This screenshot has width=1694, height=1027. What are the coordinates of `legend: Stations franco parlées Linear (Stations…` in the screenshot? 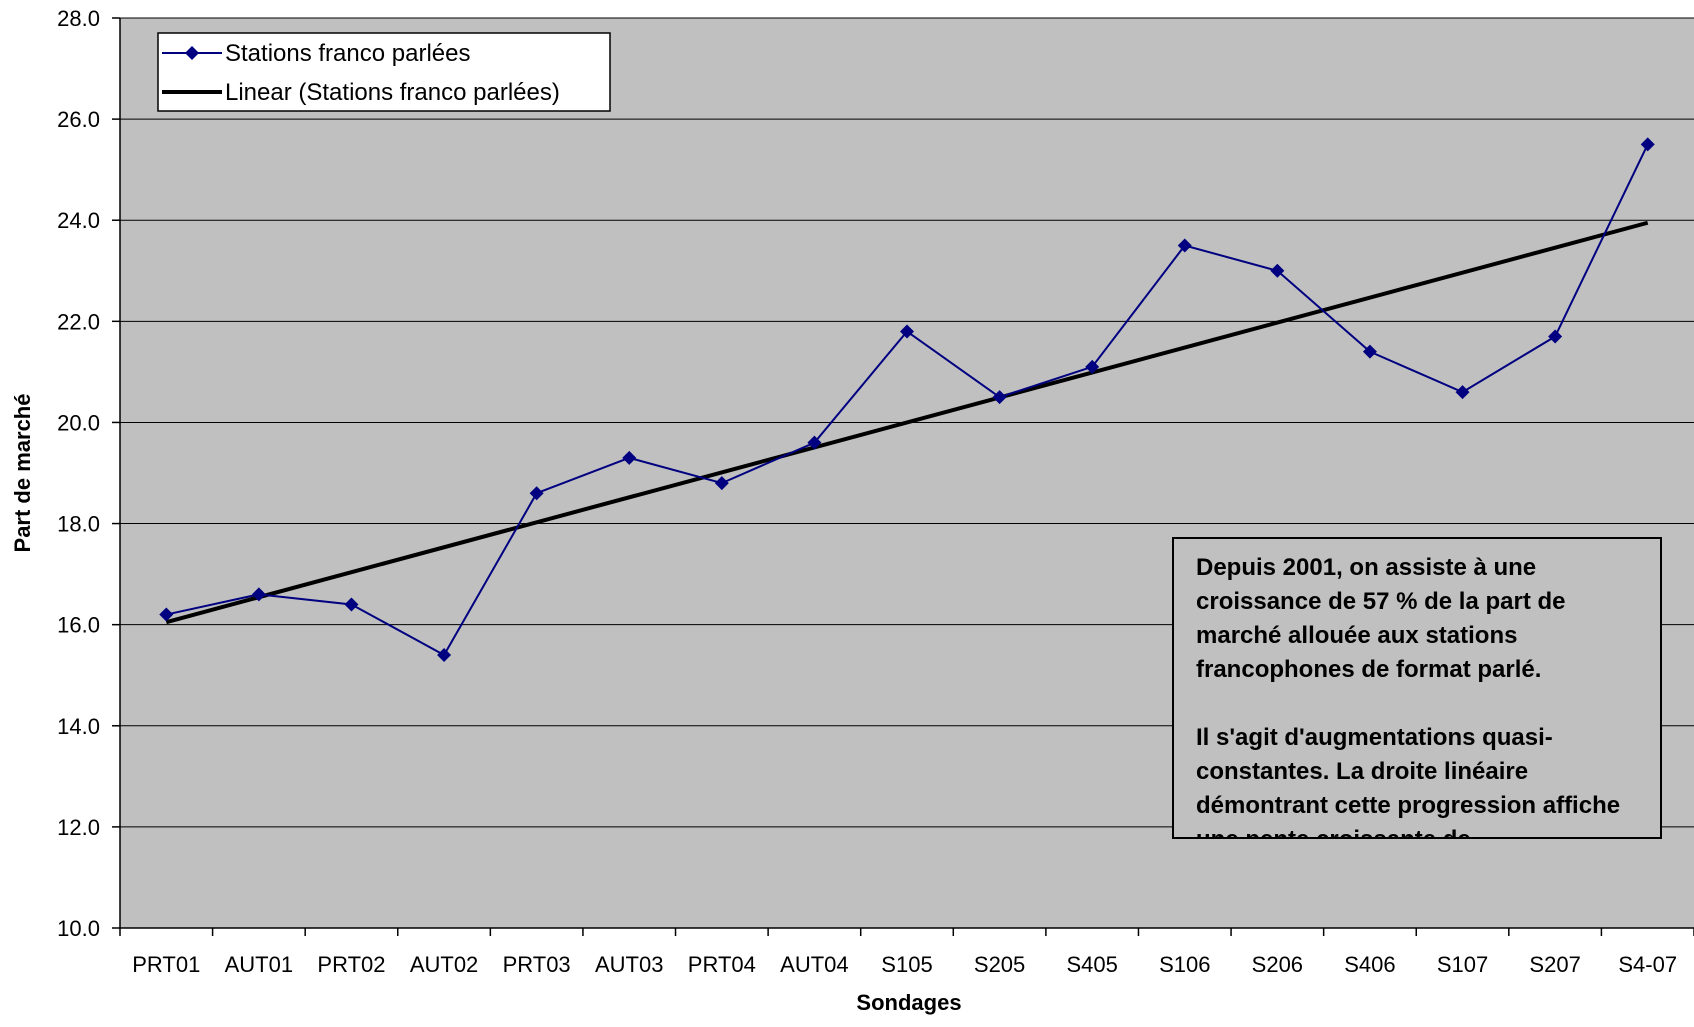 It's located at (384, 72).